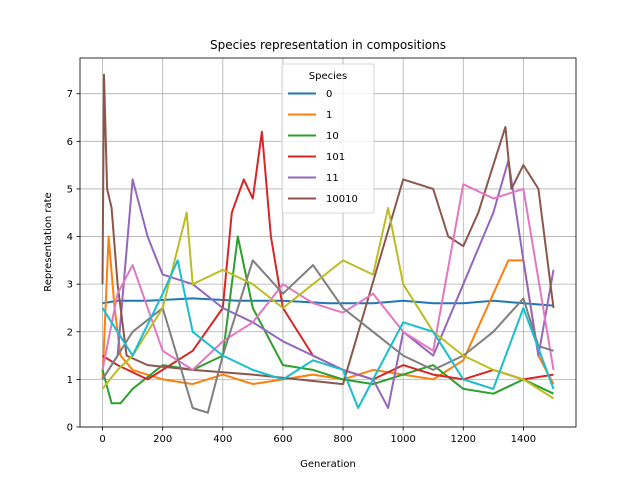  What do you see at coordinates (342, 439) in the screenshot?
I see `x-tick-label: 800` at bounding box center [342, 439].